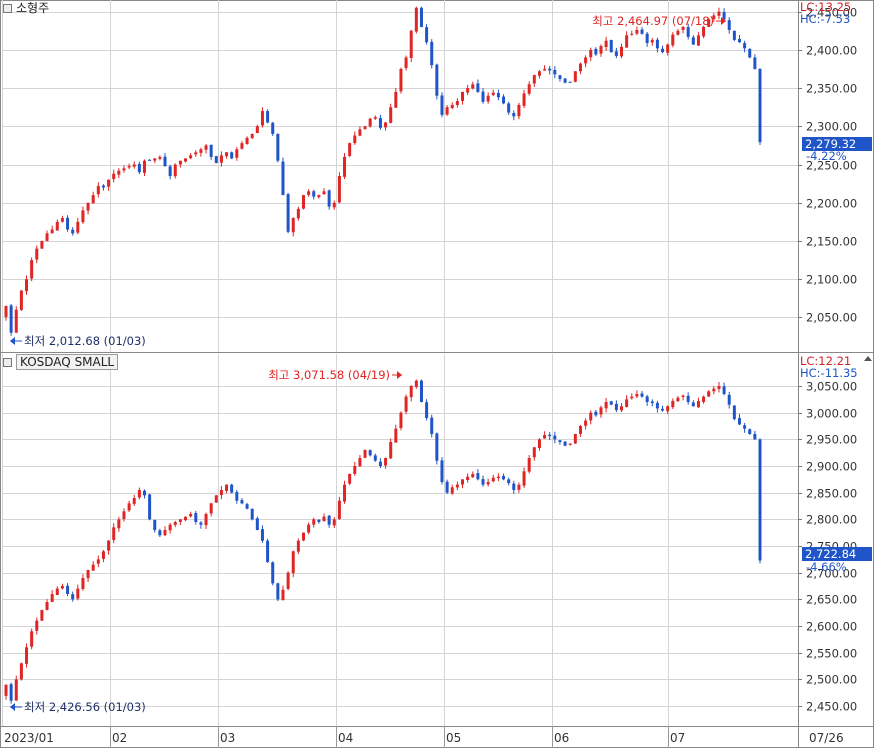 This screenshot has height=748, width=874. I want to click on panel1-ytick-label: 2,150.00, so click(831, 242).